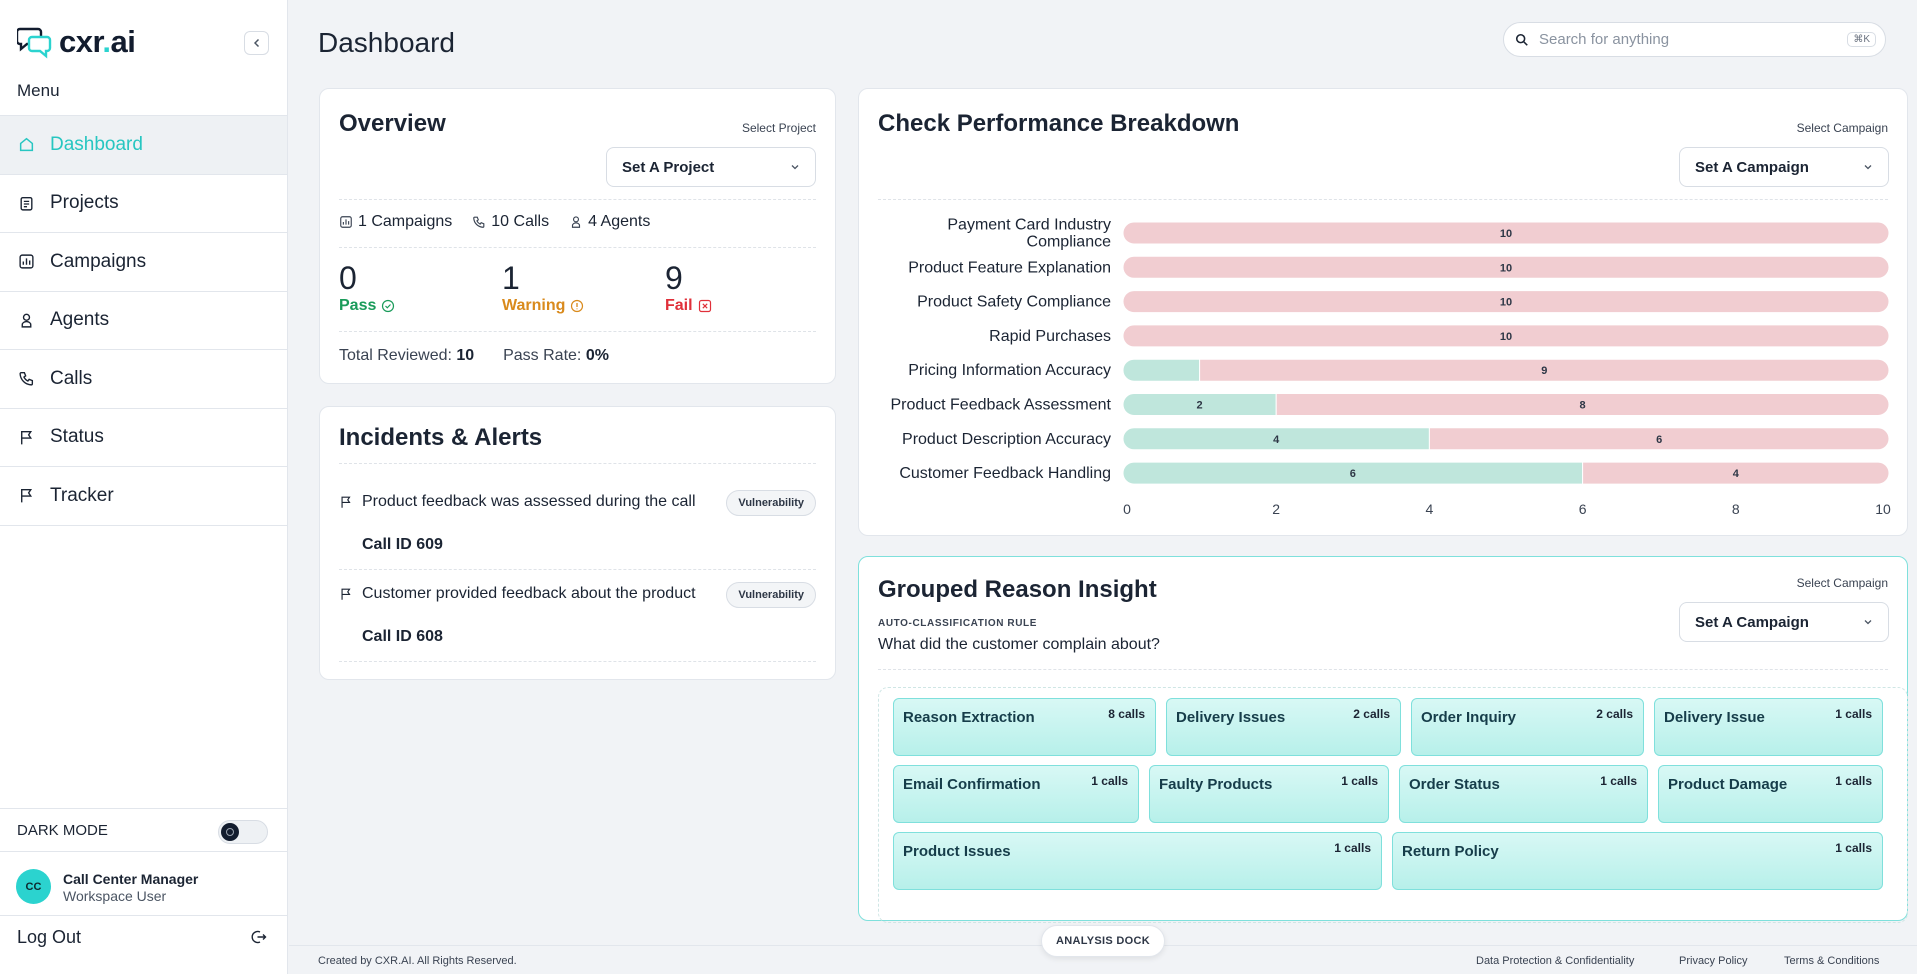  I want to click on moon-icon, so click(230, 832).